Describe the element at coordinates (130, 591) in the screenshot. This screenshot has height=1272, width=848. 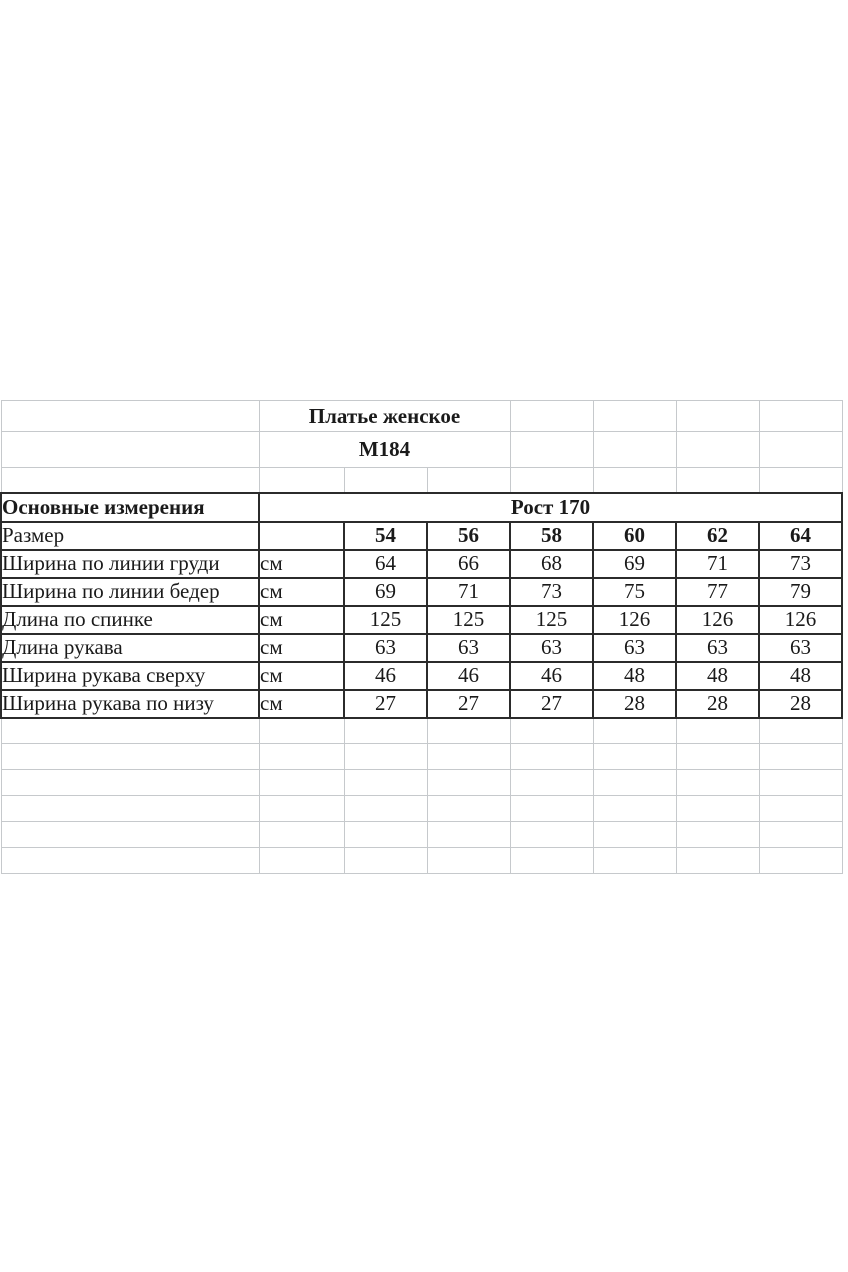
I see `row-label: Ширина по линии бедер` at that location.